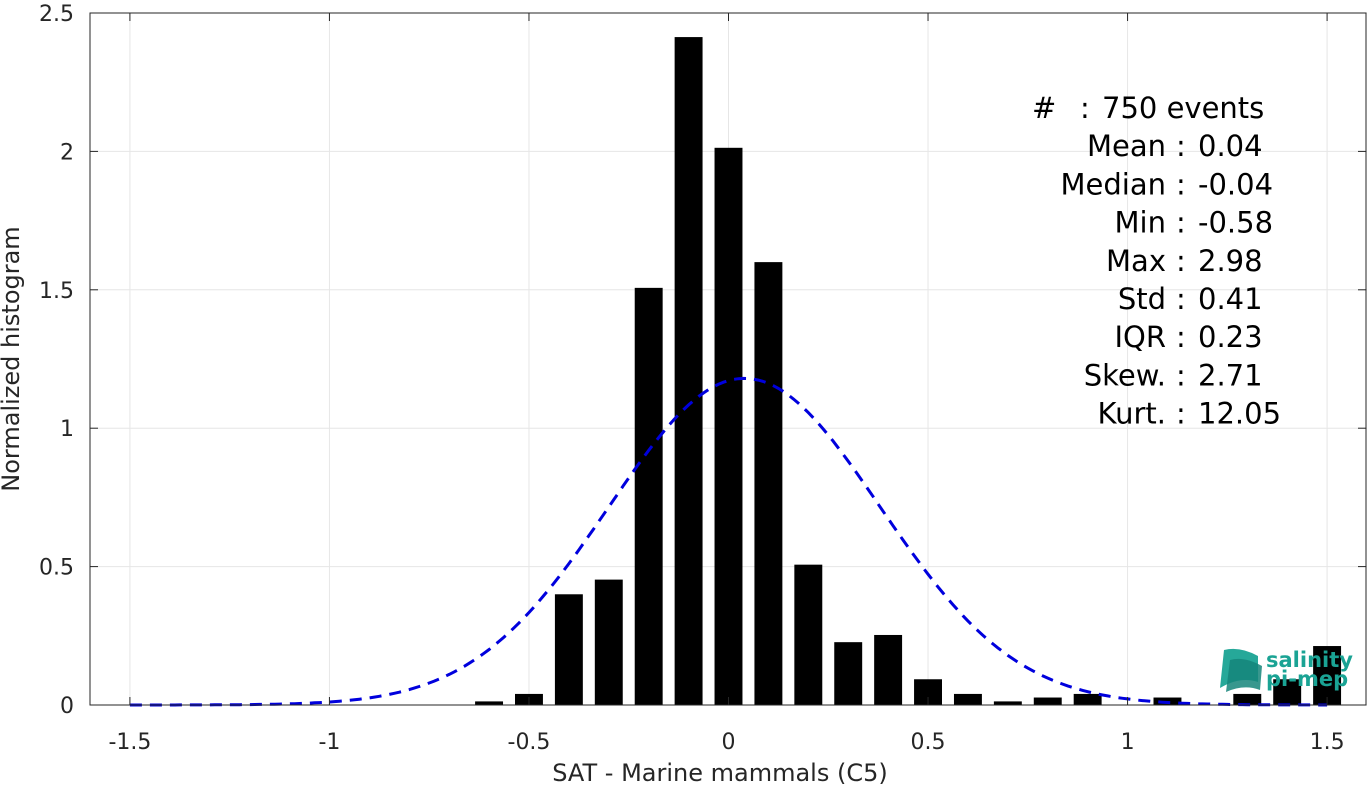  I want to click on x-tick-label: 1, so click(1128, 742).